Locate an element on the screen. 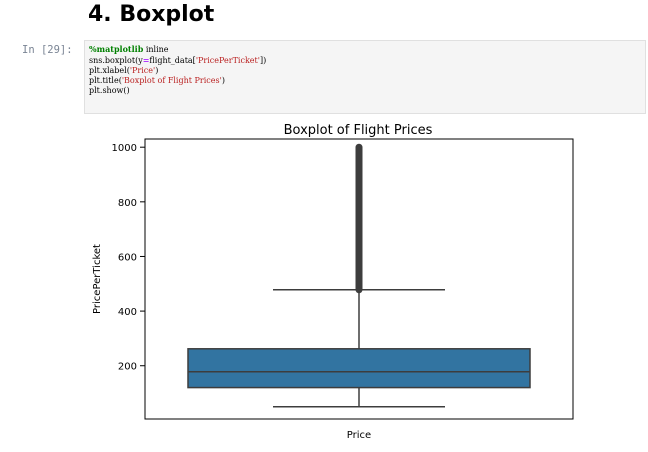  y-tick-label: 200 is located at coordinates (127, 367).